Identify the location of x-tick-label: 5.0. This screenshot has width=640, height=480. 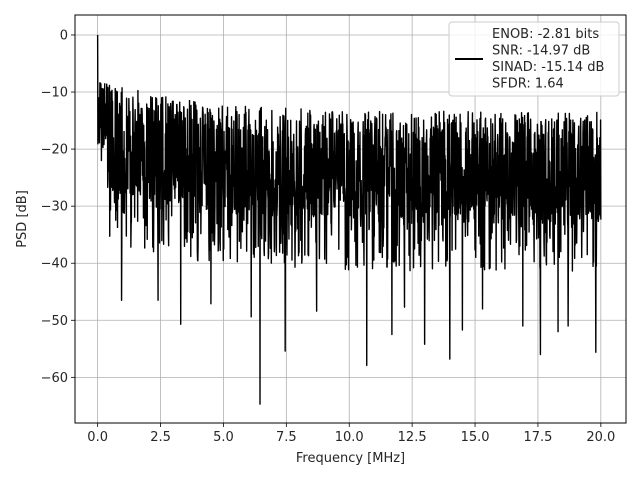
(223, 437).